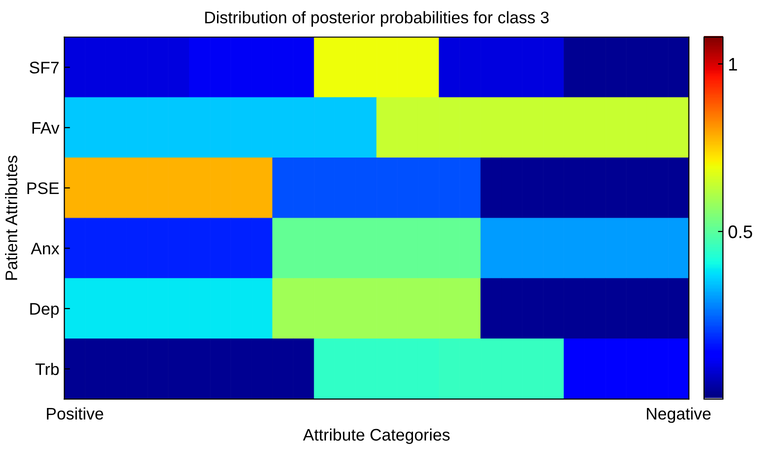 The width and height of the screenshot is (757, 464). I want to click on x-axis-title: Attribute Categories, so click(376, 436).